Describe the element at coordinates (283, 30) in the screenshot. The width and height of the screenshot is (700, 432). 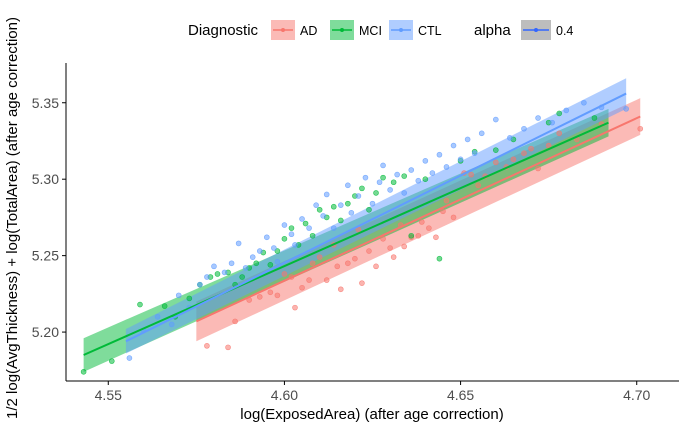
I see `legend-key-point-ad` at that location.